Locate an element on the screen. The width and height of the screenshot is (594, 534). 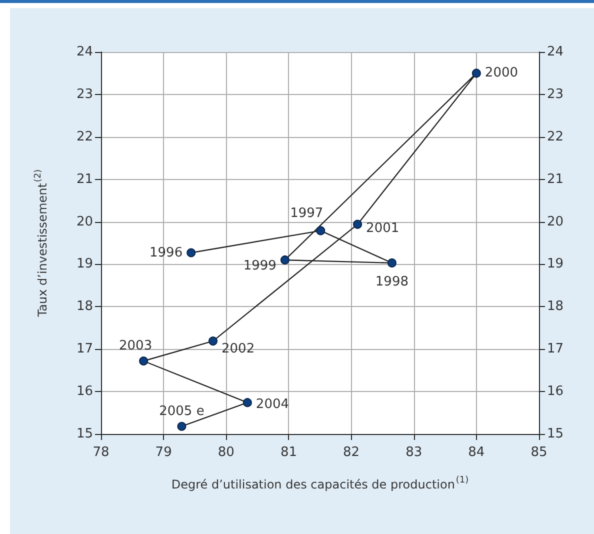
x-tick-label: 83 is located at coordinates (414, 452).